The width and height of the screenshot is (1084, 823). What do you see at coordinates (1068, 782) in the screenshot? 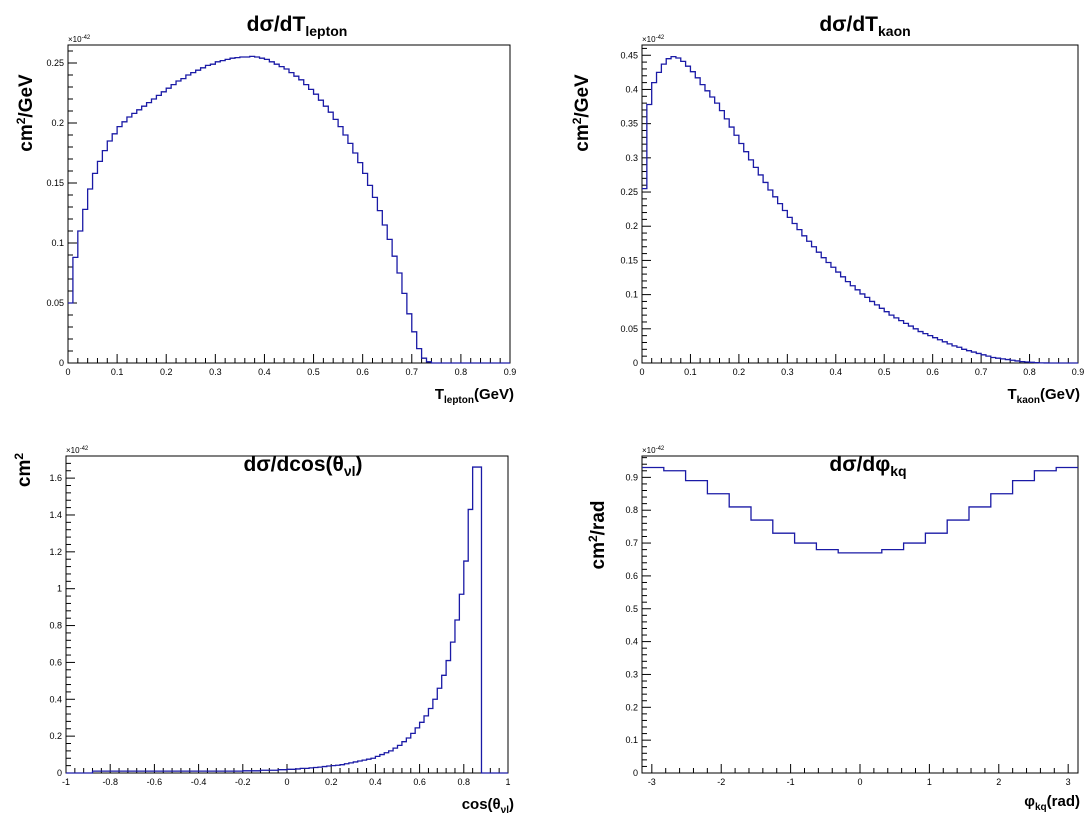
I see `x-tick-label: 3` at bounding box center [1068, 782].